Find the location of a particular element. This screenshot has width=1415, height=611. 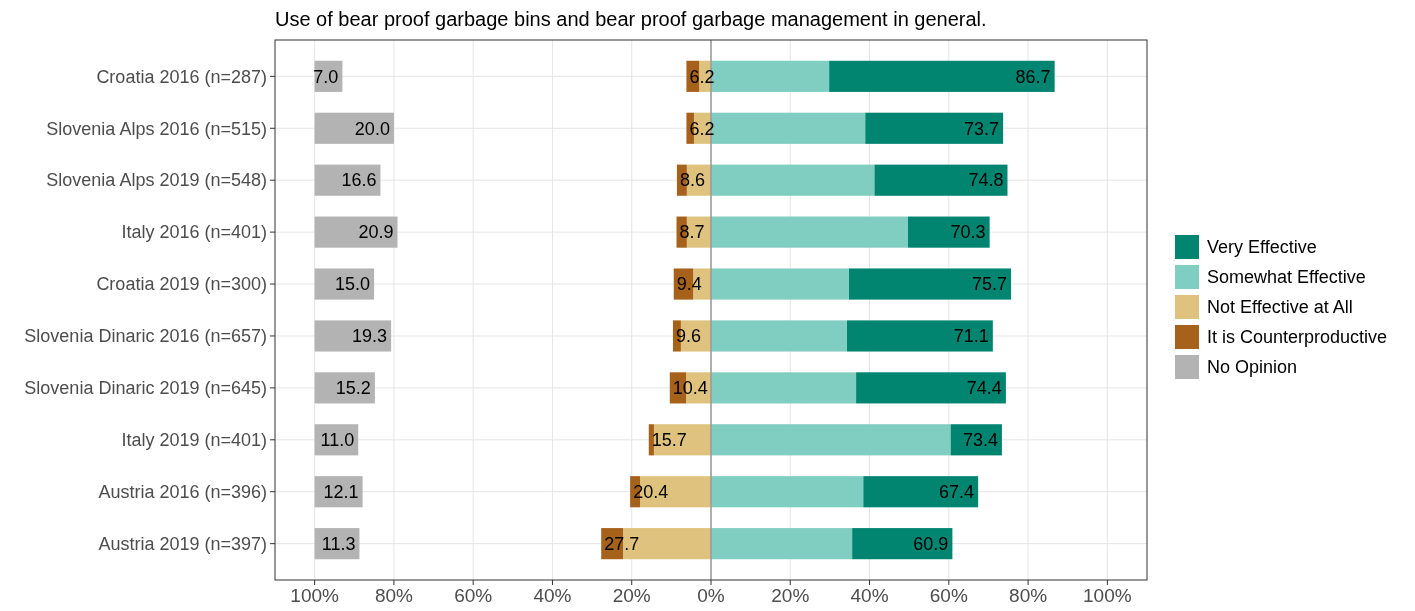

annotation: 10.4 is located at coordinates (690, 388).